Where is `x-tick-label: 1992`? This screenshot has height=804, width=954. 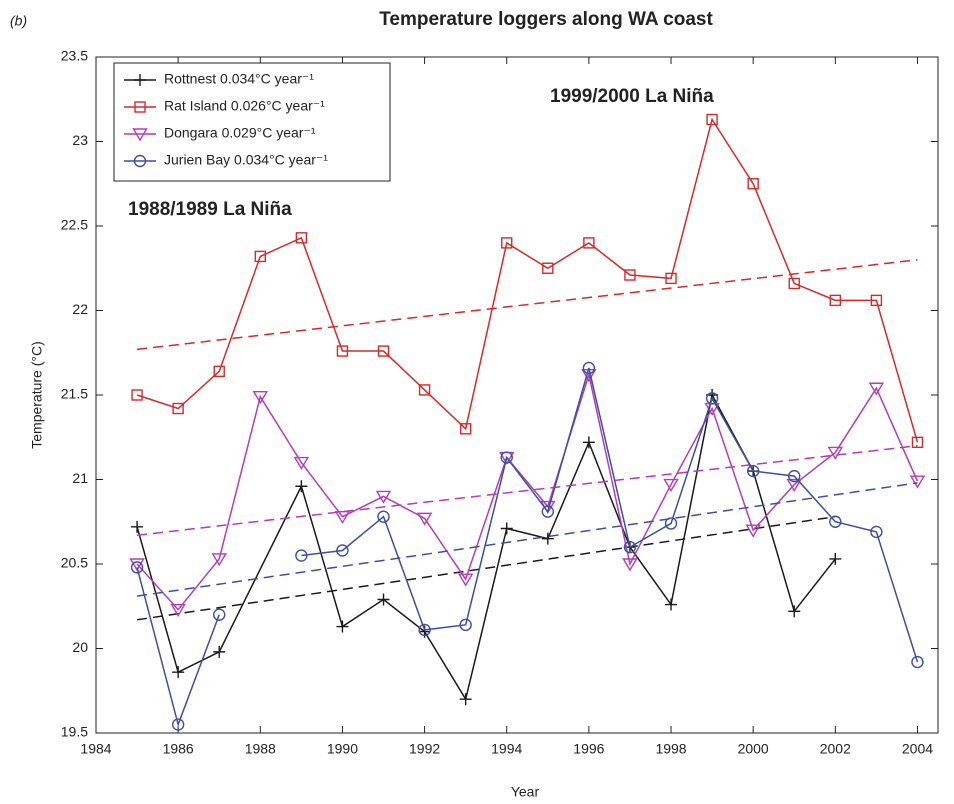 x-tick-label: 1992 is located at coordinates (424, 749).